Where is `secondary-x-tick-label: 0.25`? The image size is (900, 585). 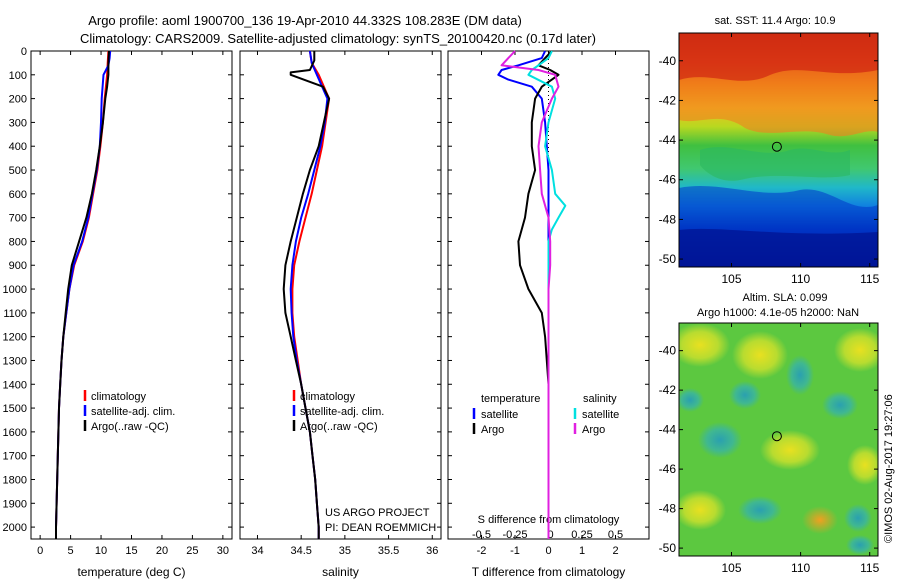 secondary-x-tick-label: 0.25 is located at coordinates (581, 535).